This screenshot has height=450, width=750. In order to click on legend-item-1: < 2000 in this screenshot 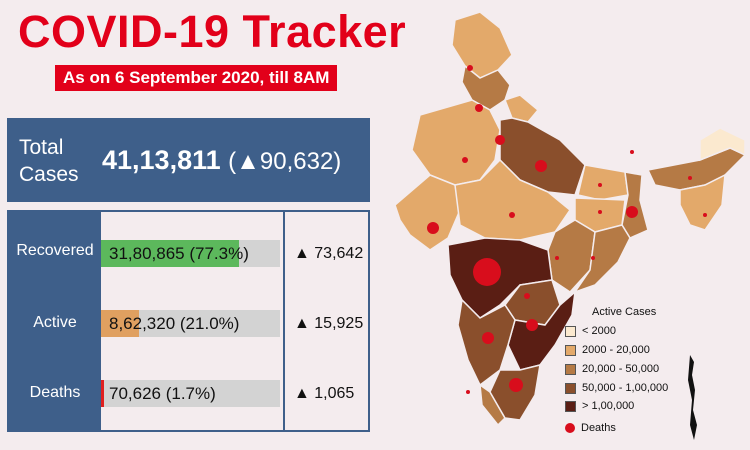, I will do `click(590, 332)`.